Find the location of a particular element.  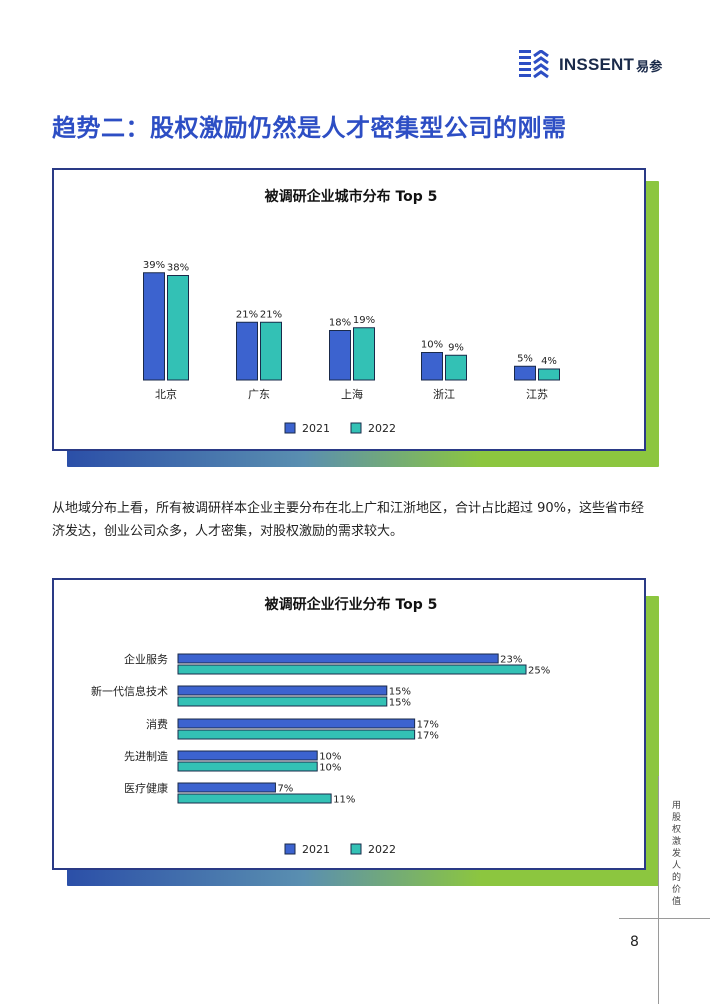

page-title: 趋势二：股权激励仍然是人才密集型公司的刚需 is located at coordinates (309, 128).